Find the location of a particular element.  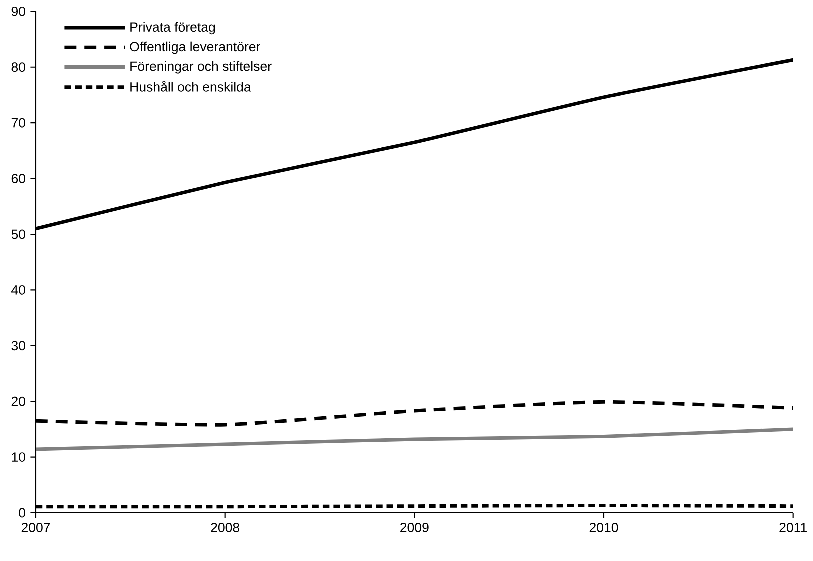

line-series is located at coordinates (415, 440).